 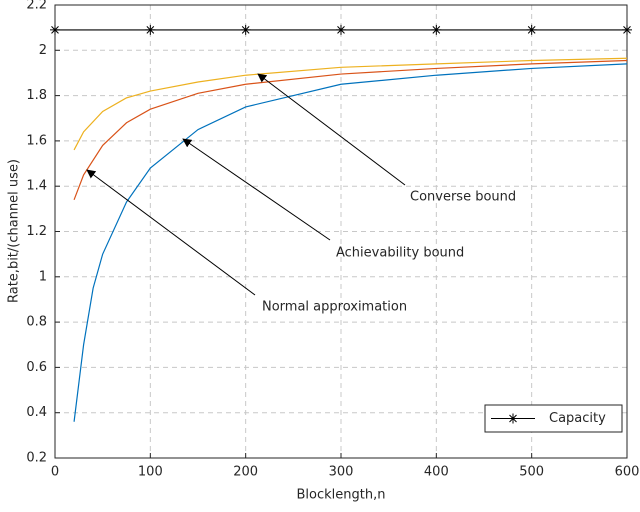 I want to click on x-tick-label: 0, so click(x=55, y=472).